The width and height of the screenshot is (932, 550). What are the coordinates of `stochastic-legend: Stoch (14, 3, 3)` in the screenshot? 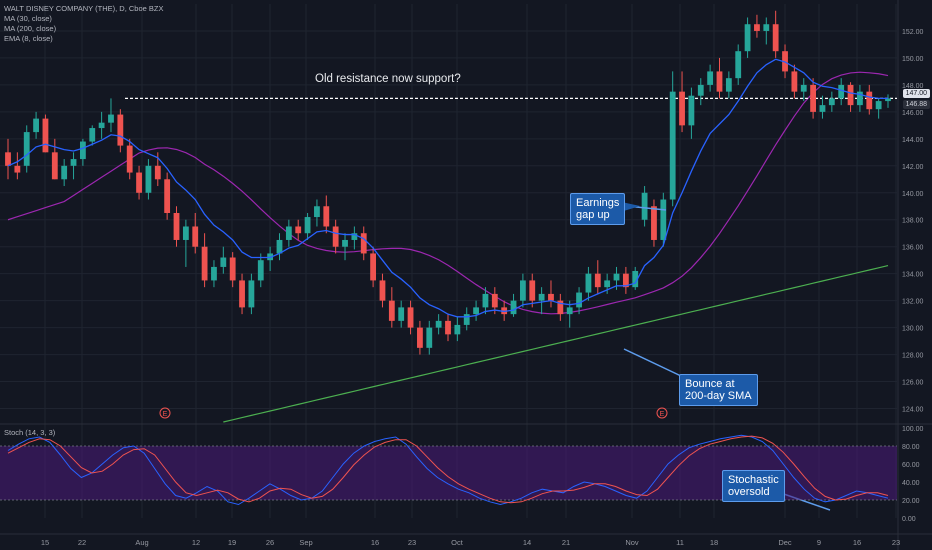 It's located at (30, 432).